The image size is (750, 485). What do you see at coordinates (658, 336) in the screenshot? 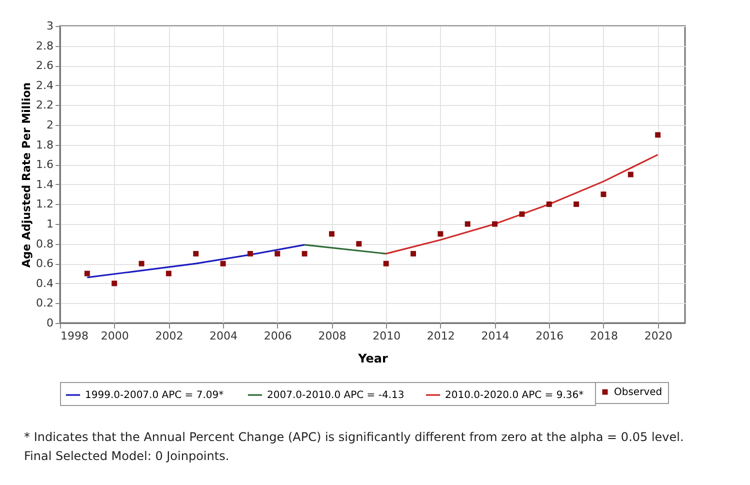
I see `x-tick-label: 2020` at bounding box center [658, 336].